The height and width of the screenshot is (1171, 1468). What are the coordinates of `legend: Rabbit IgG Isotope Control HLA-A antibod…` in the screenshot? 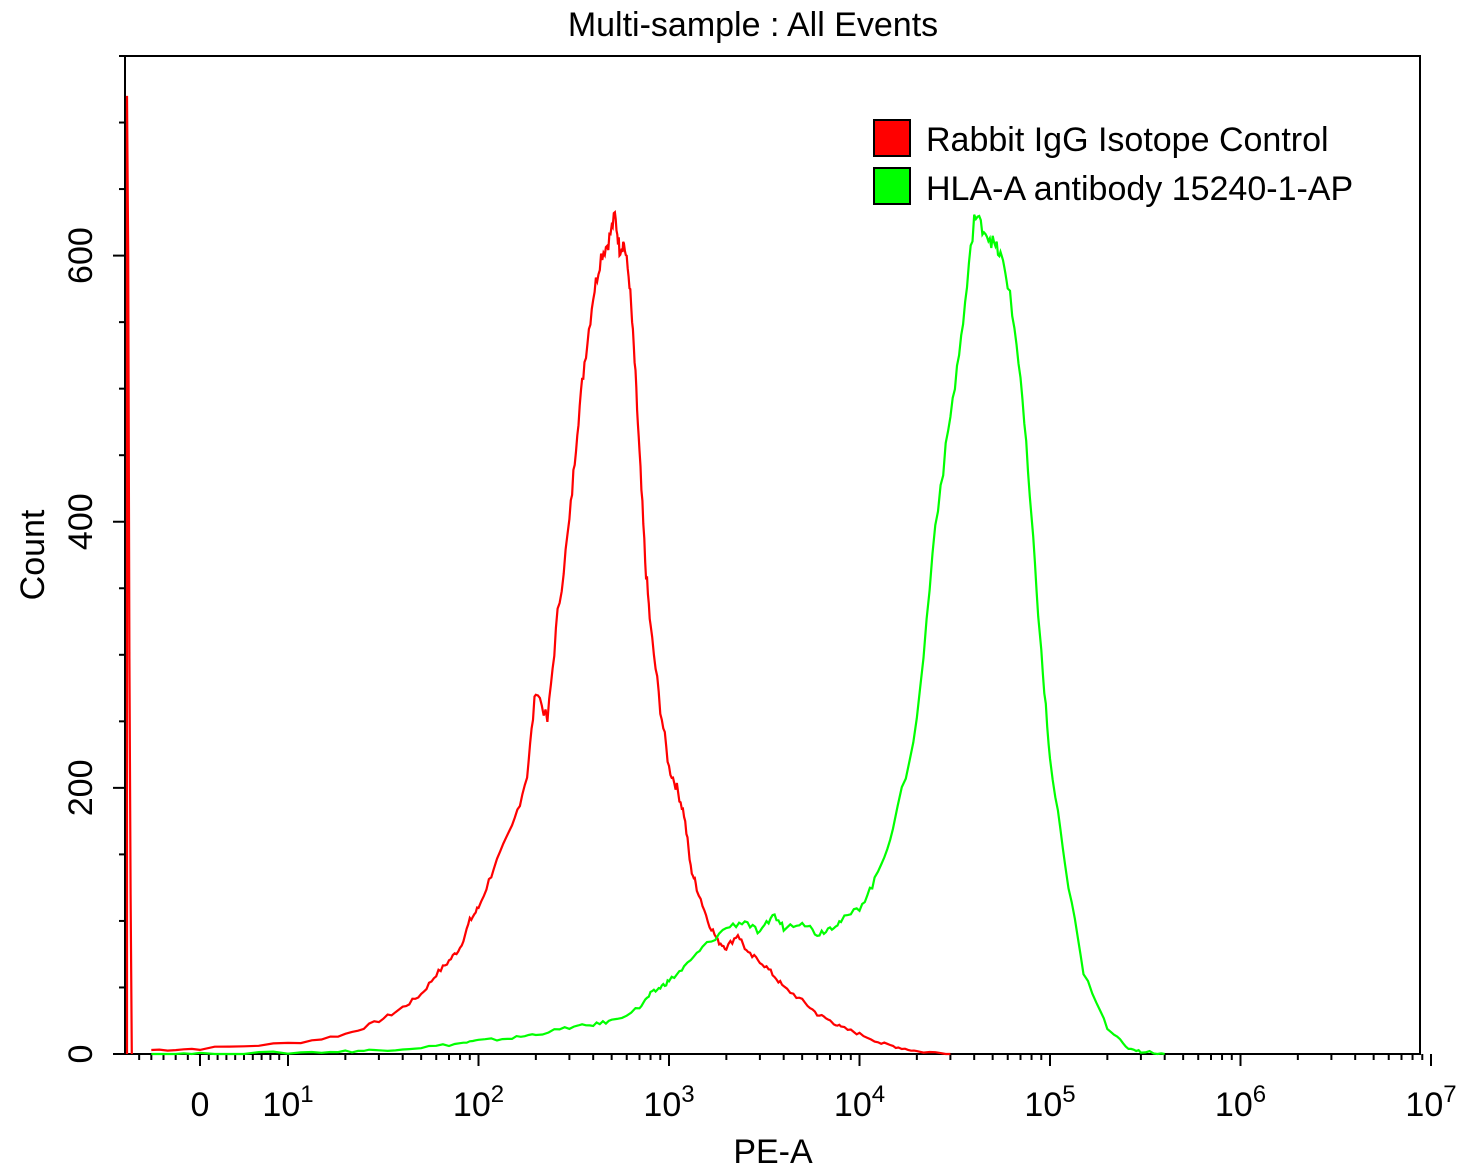 It's located at (1113, 163).